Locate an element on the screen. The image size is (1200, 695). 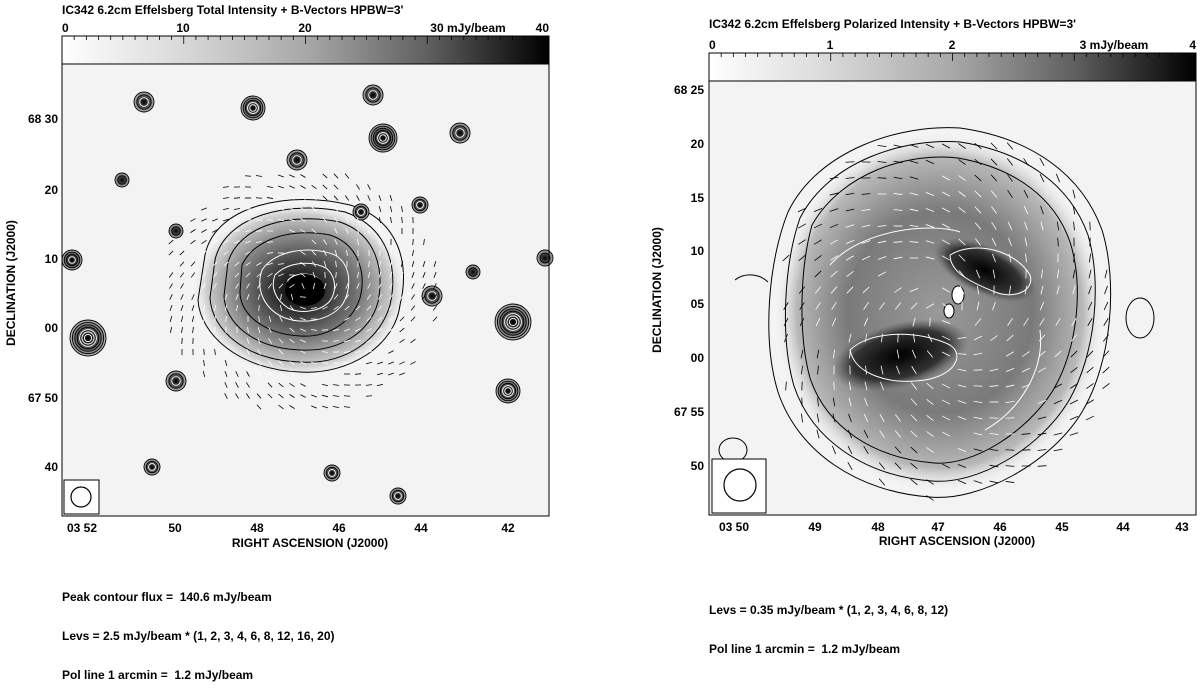
right-colorbar: 0 1 2 3 mJy/beam 4 is located at coordinates (952, 59).